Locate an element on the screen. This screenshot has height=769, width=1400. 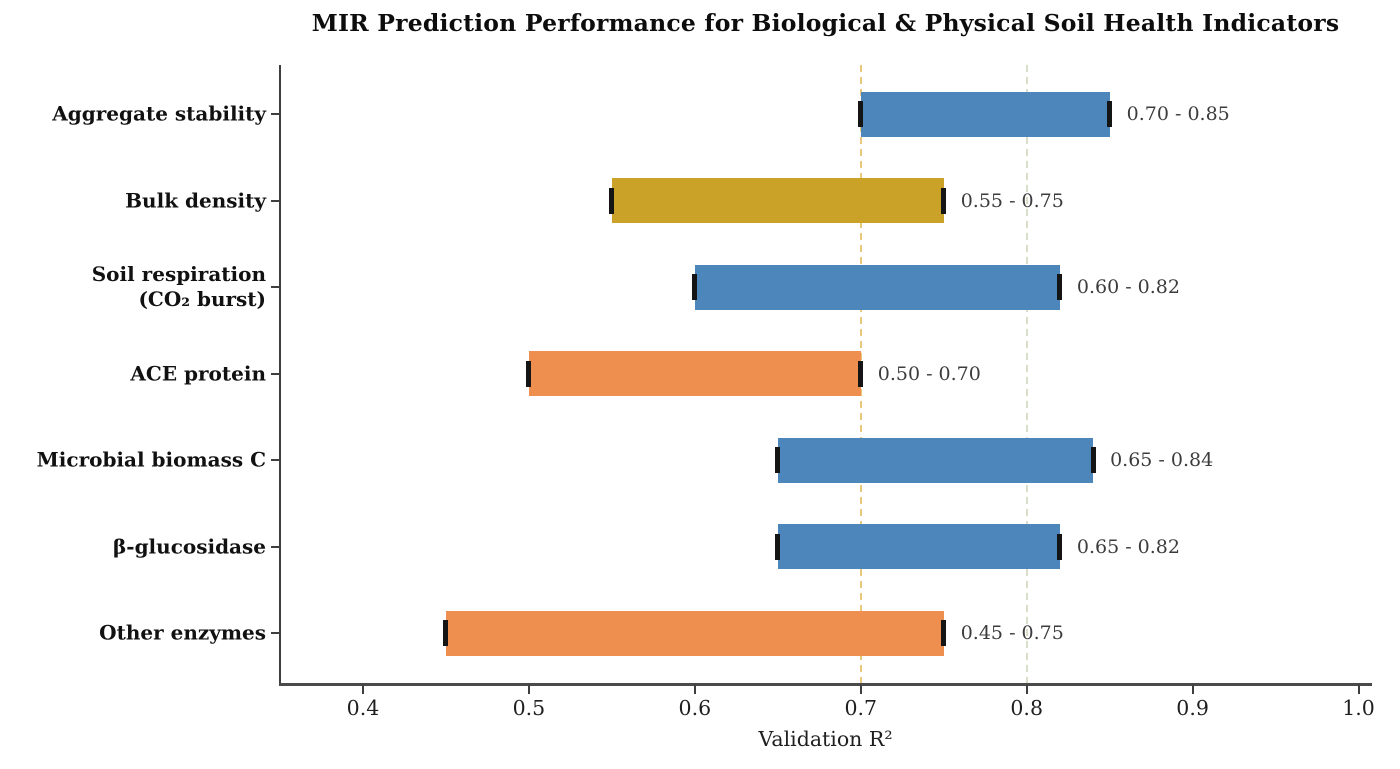
category-label: Bulk density is located at coordinates (195, 200).